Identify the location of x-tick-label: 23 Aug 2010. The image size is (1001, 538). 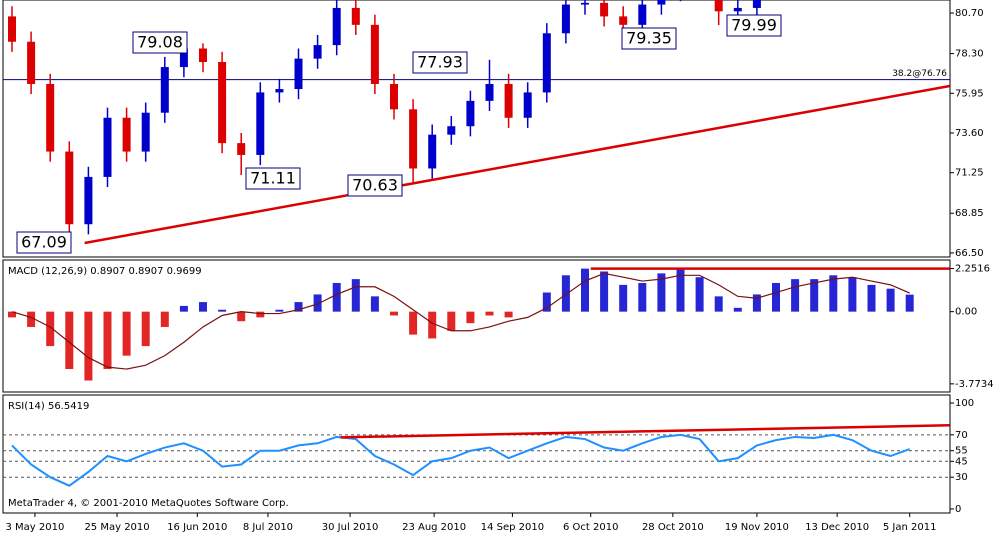
(434, 527).